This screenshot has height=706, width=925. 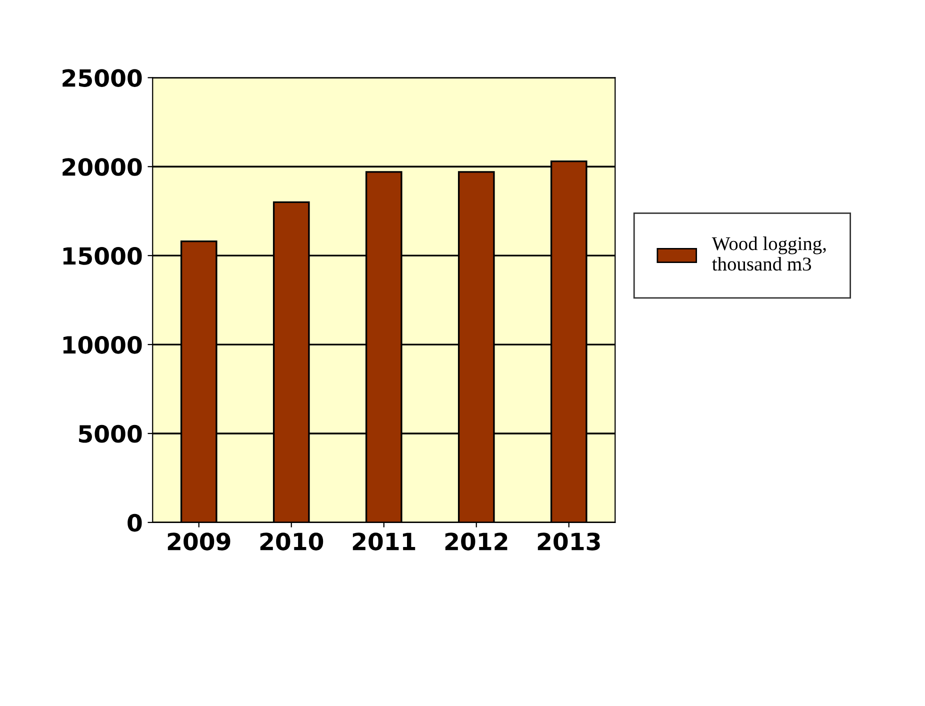 What do you see at coordinates (102, 256) in the screenshot?
I see `y-tick-label: 15000` at bounding box center [102, 256].